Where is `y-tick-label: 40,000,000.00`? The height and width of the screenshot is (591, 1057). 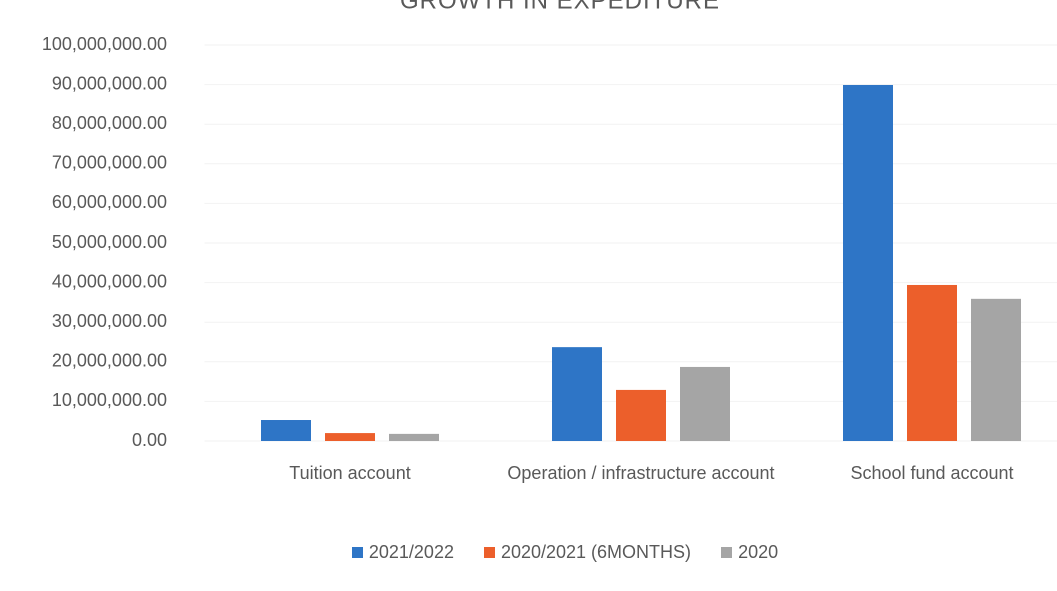 y-tick-label: 40,000,000.00 is located at coordinates (109, 281).